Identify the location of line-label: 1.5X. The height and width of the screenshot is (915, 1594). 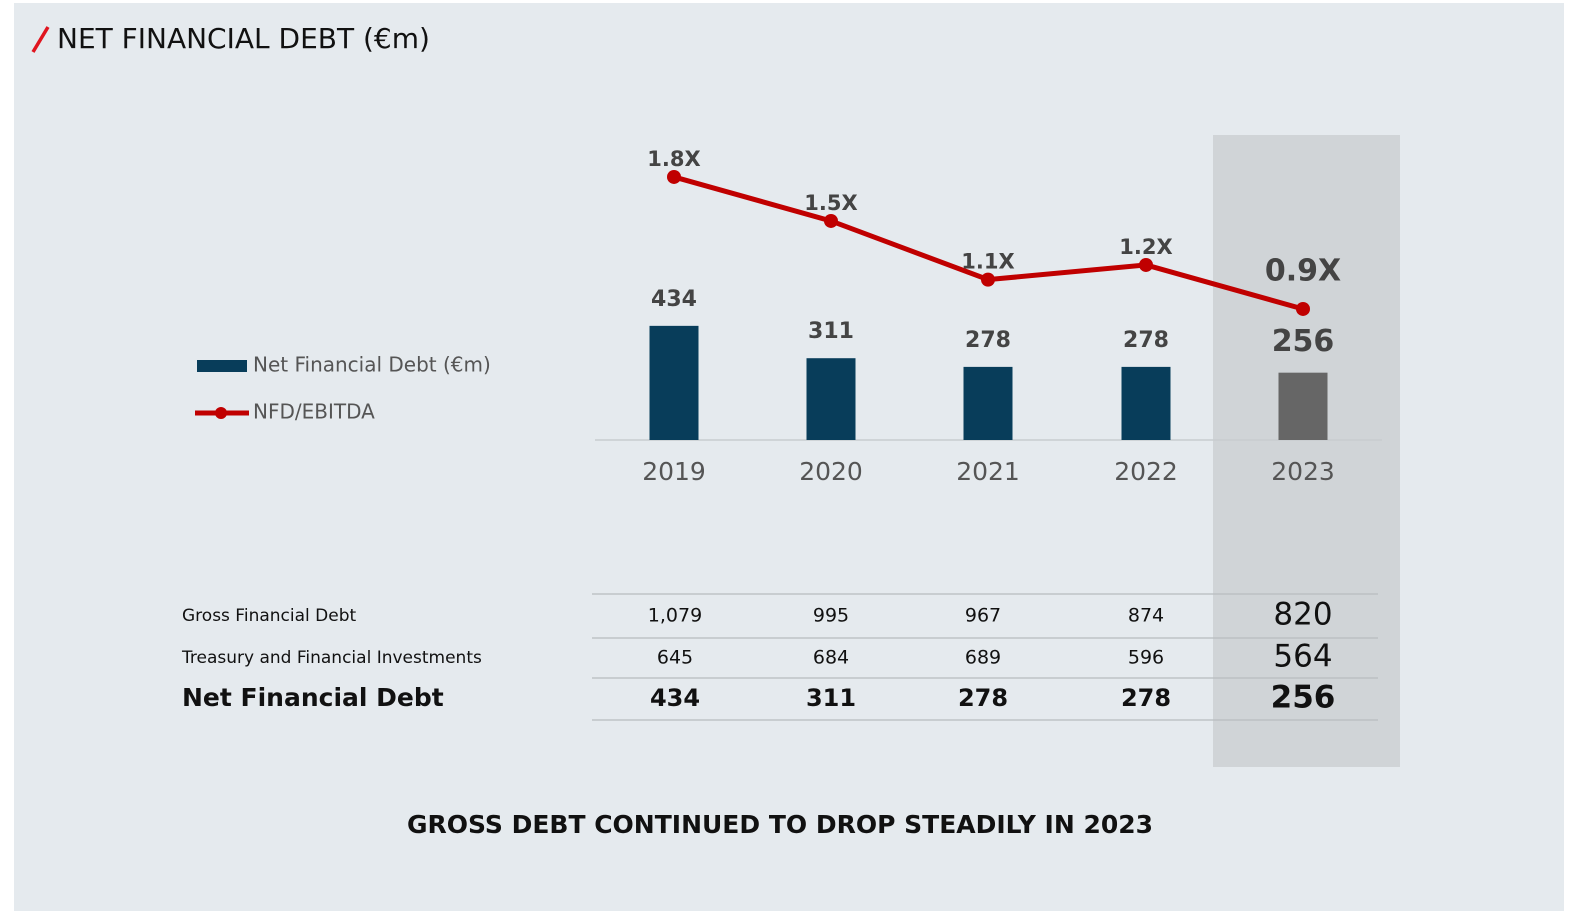
(830, 203).